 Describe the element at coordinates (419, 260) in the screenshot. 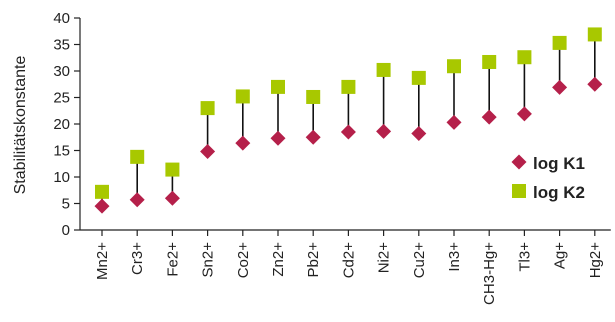

I see `x-tick-label: Cu2+` at that location.